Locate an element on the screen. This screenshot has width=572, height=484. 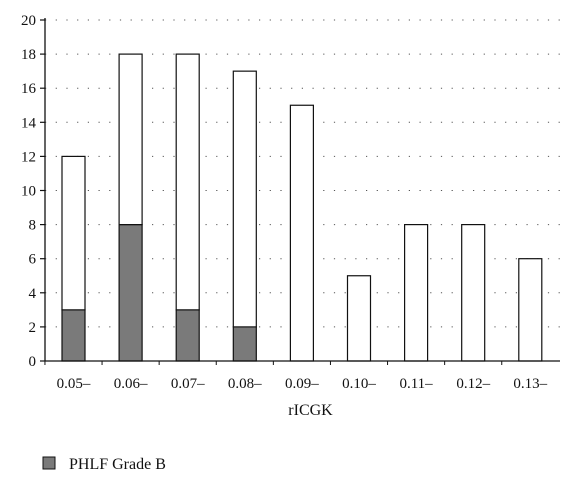
legend-swatch-phlf-grade-b is located at coordinates (49, 463).